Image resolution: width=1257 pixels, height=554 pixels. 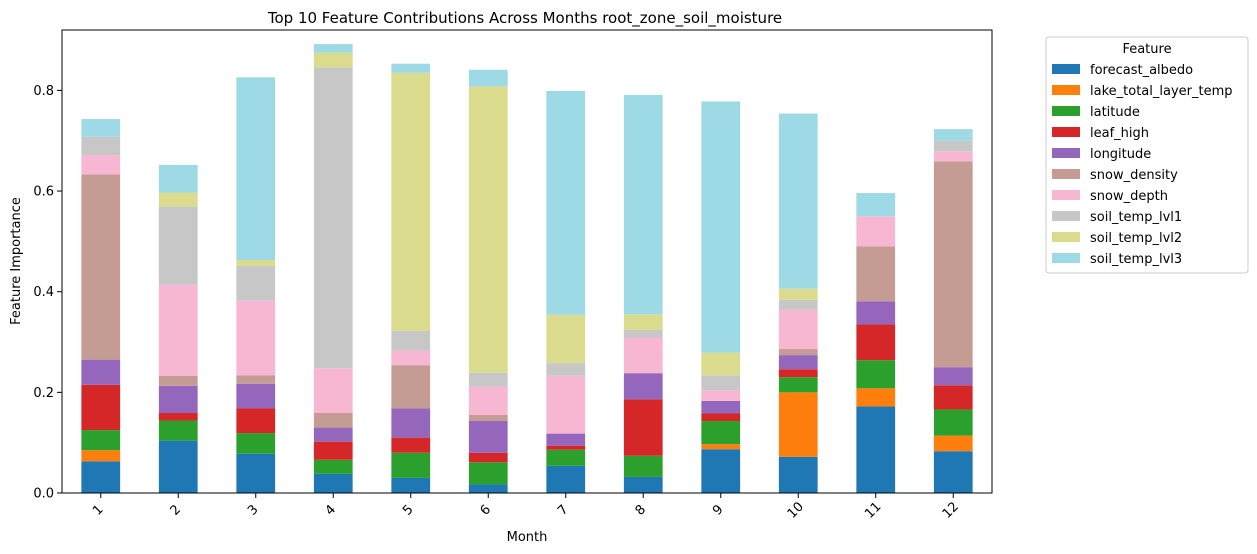 What do you see at coordinates (16, 261) in the screenshot?
I see `y-axis-label: Feature Importance` at bounding box center [16, 261].